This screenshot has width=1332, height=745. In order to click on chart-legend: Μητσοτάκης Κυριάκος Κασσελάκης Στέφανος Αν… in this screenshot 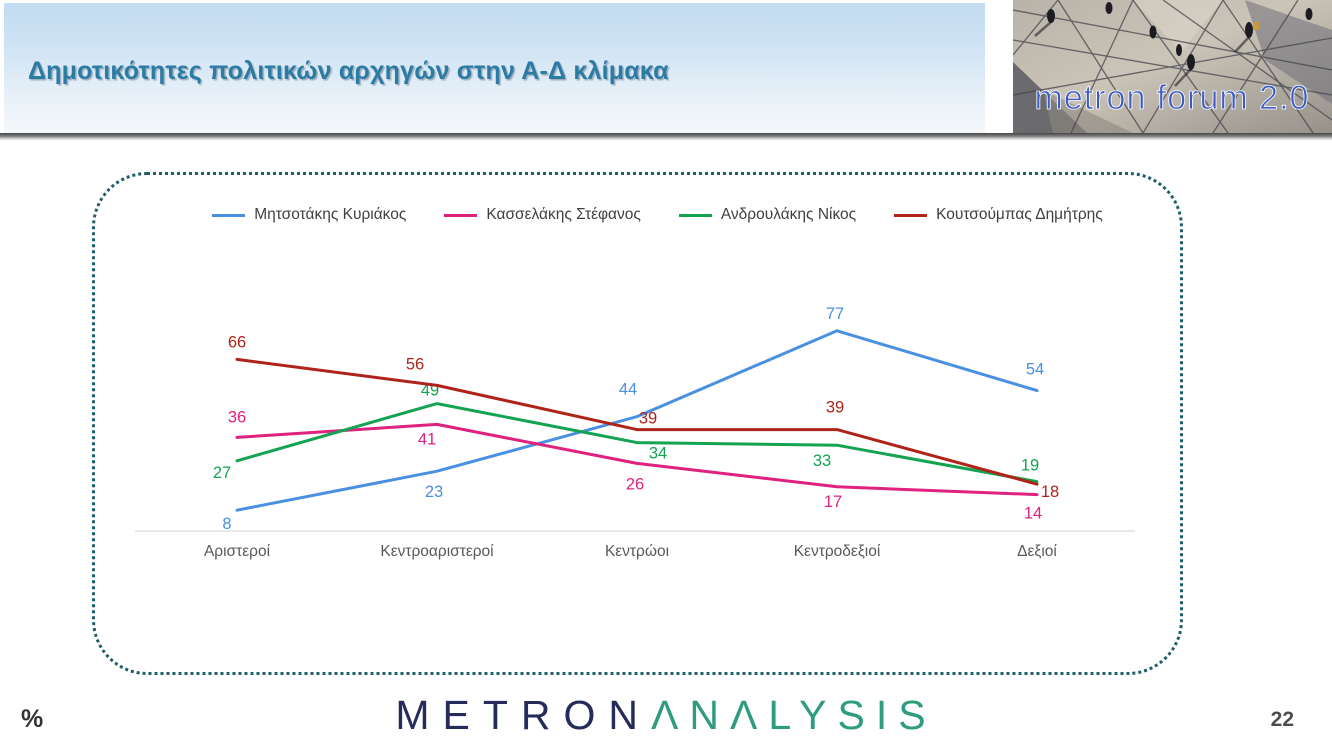, I will do `click(657, 215)`.